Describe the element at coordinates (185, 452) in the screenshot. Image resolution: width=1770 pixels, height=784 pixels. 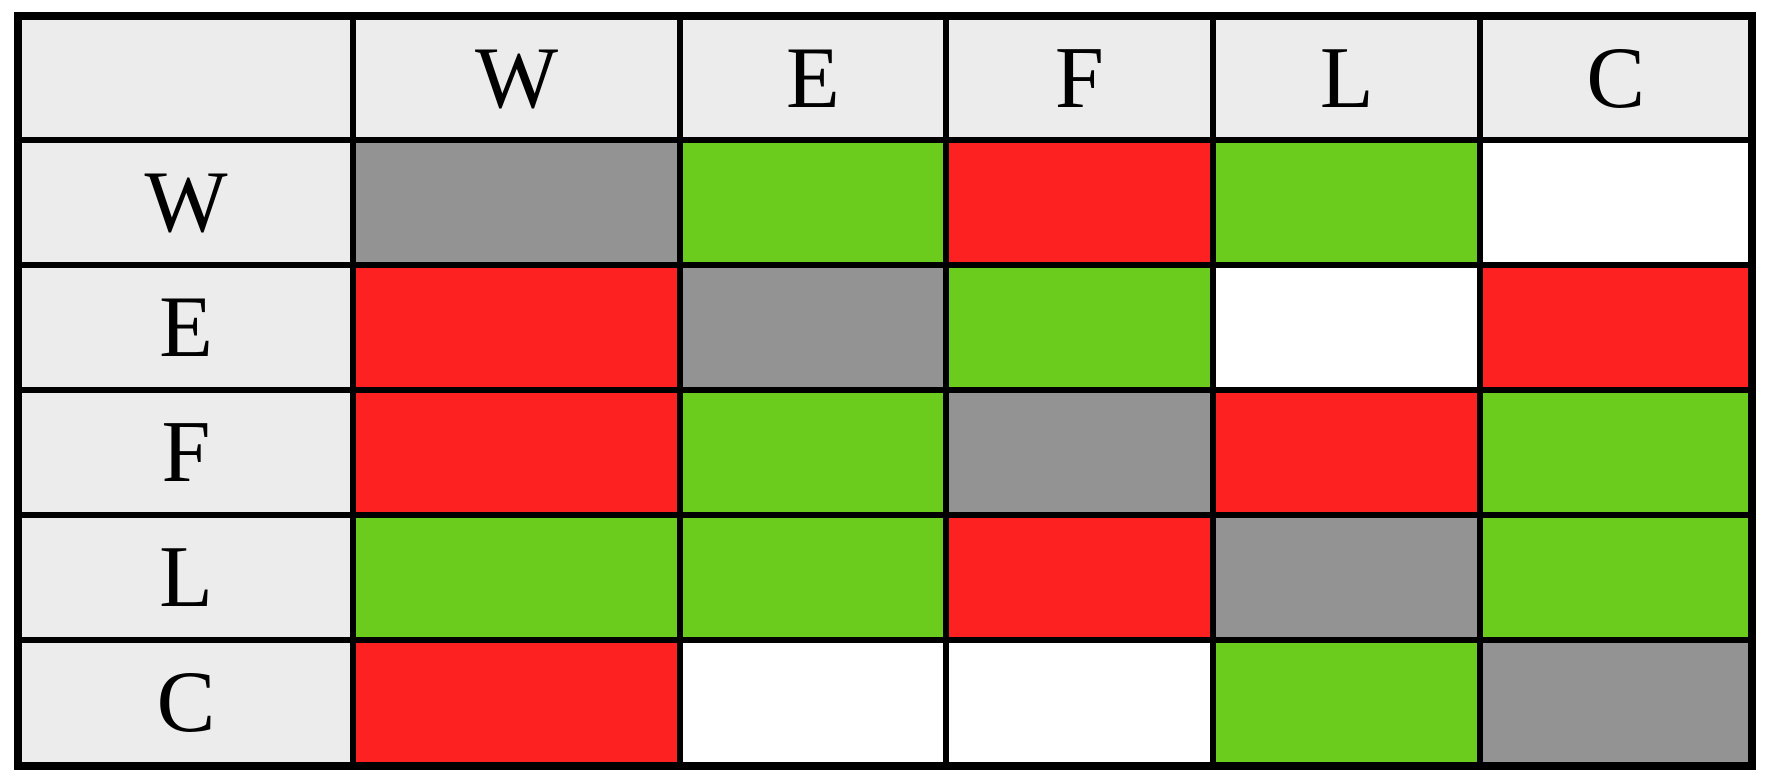
I see `row-header-F: F` at that location.